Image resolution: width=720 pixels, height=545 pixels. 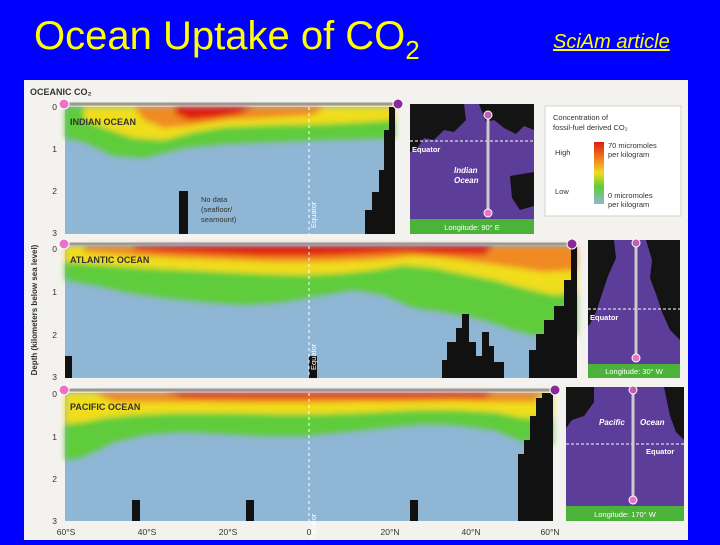 I want to click on equator-label-indian: Equator, so click(x=313, y=214).